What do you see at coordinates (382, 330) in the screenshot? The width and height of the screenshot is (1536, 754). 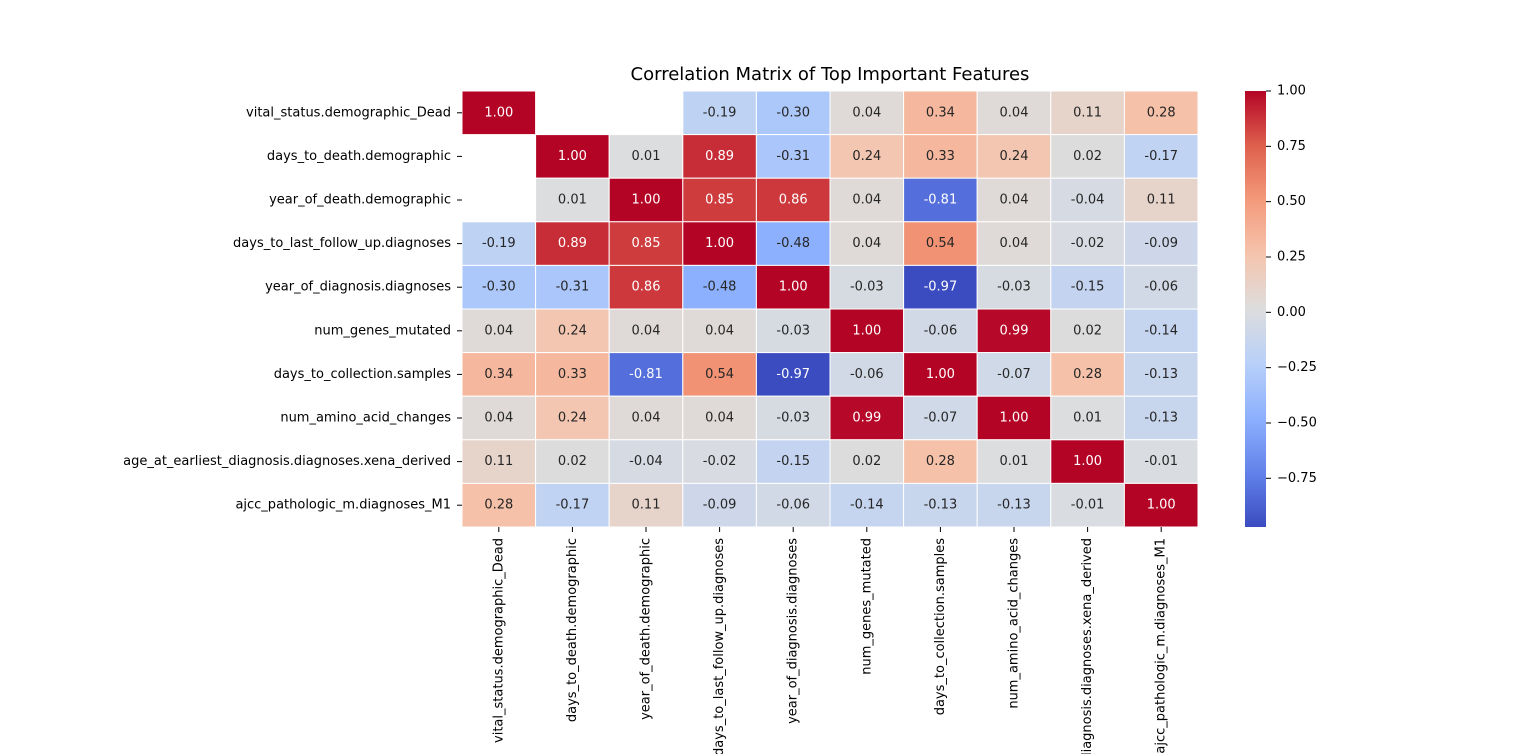 I see `y-tick-label: num_genes_mutated` at bounding box center [382, 330].